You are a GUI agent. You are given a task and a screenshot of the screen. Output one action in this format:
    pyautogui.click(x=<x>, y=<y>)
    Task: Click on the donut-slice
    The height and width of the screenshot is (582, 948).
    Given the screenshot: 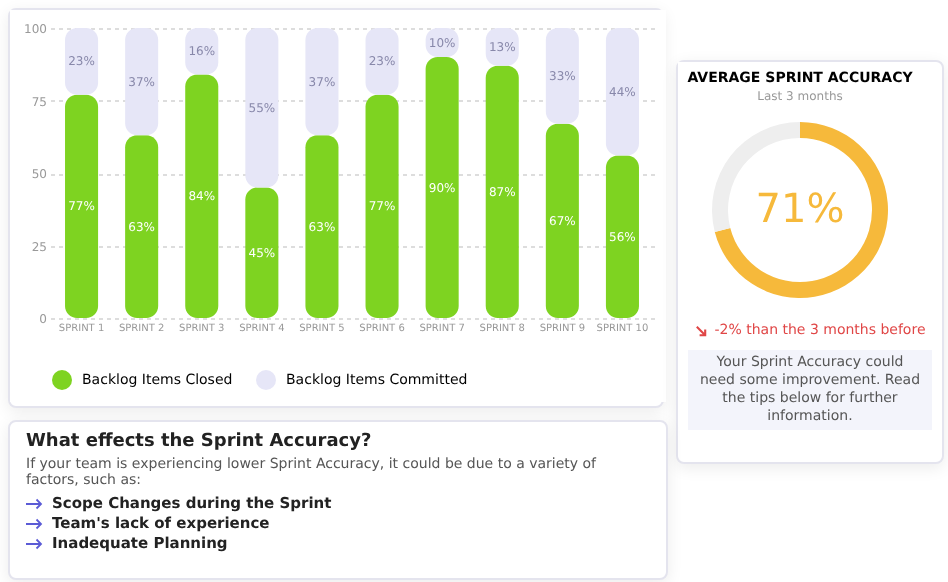 What is the action you would take?
    pyautogui.click(x=801, y=210)
    